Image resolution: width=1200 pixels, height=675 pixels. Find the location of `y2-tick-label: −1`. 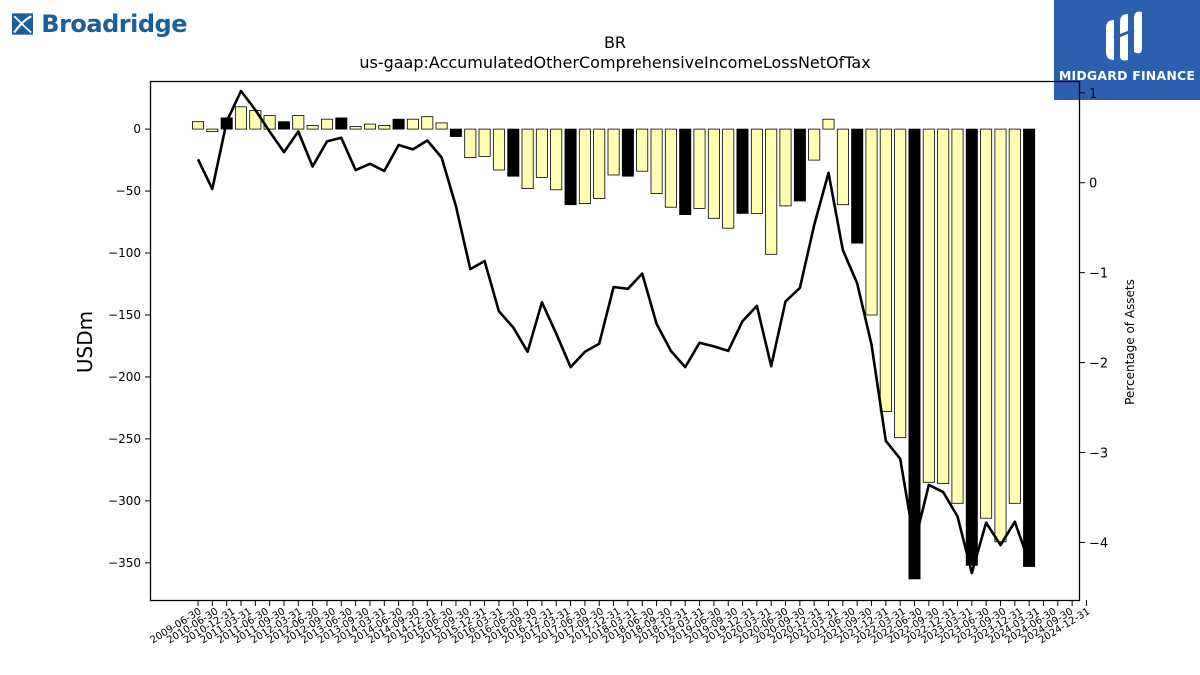

y2-tick-label: −1 is located at coordinates (1098, 274).